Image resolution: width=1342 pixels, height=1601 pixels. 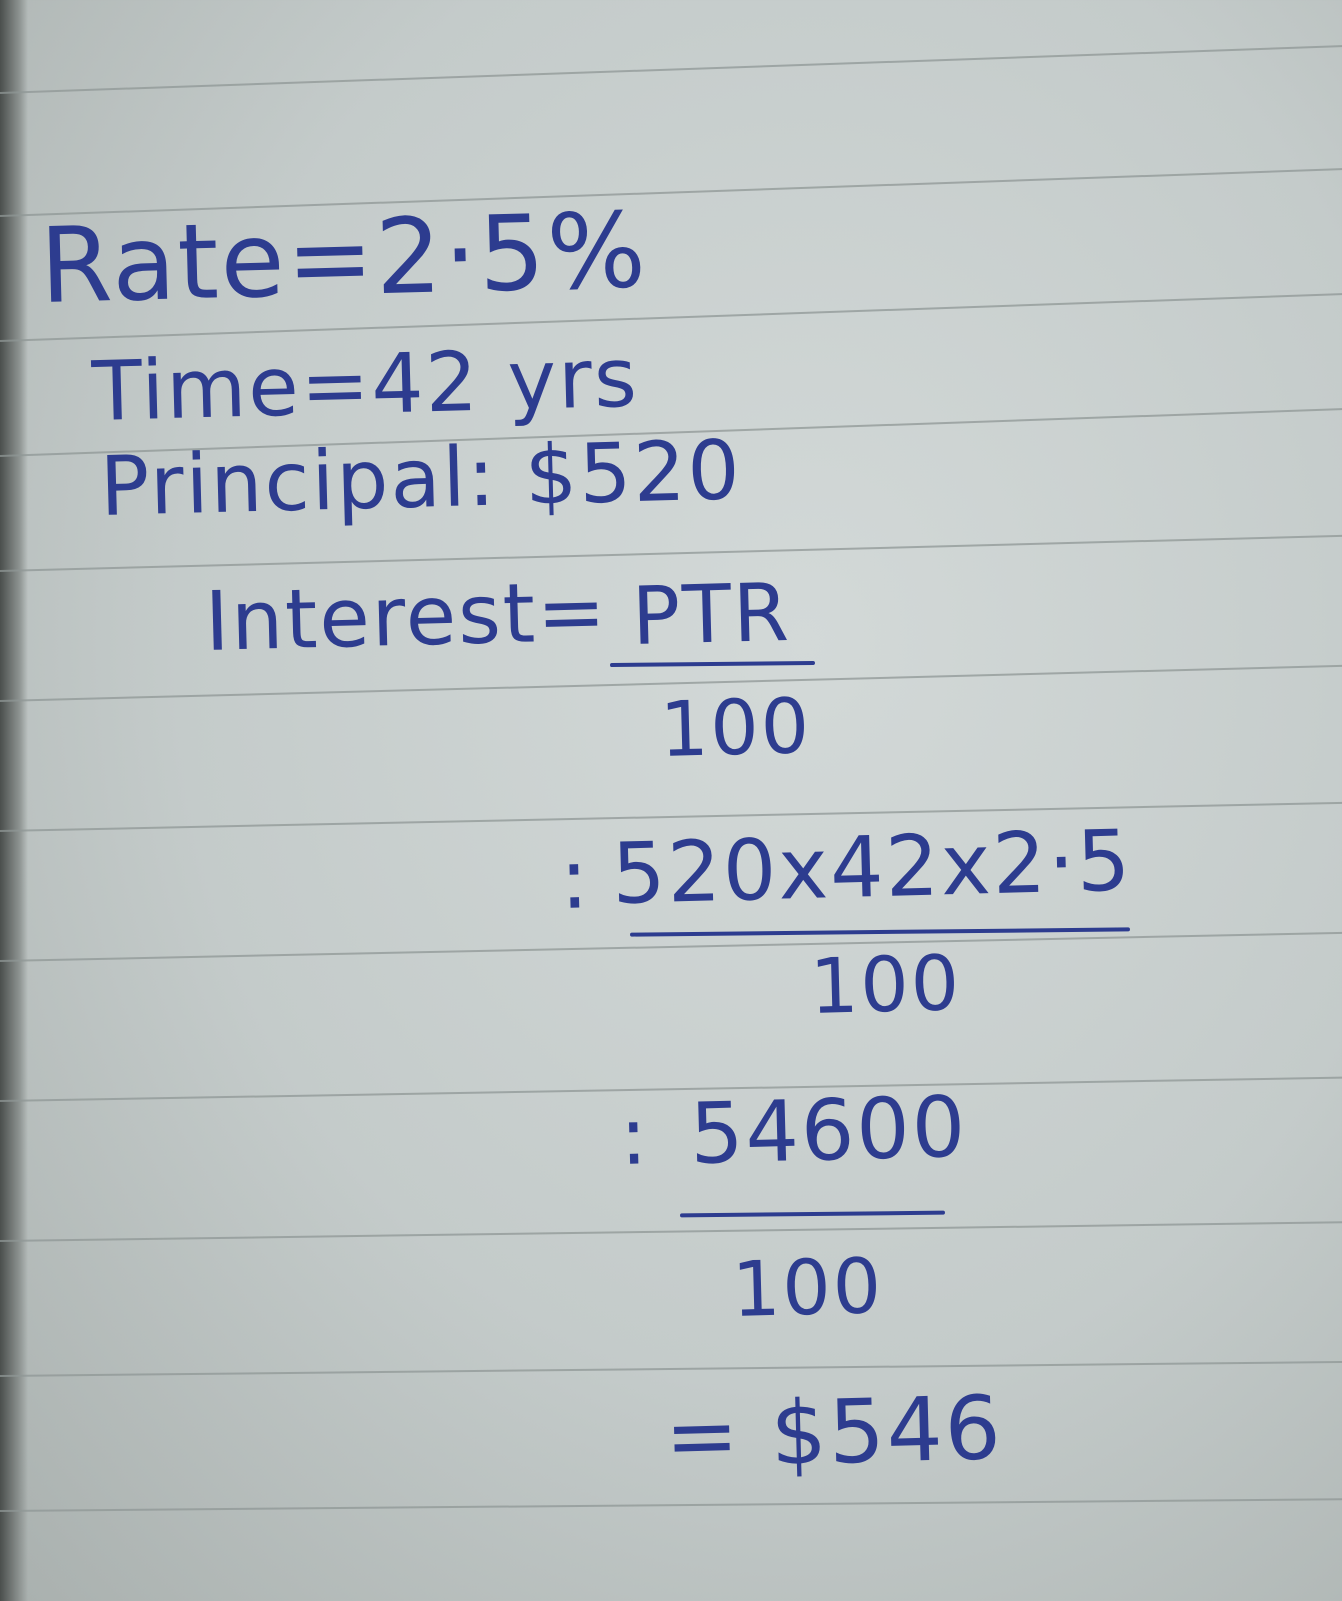 I want to click on step1-numerator: 520x42x2·5, so click(x=872, y=867).